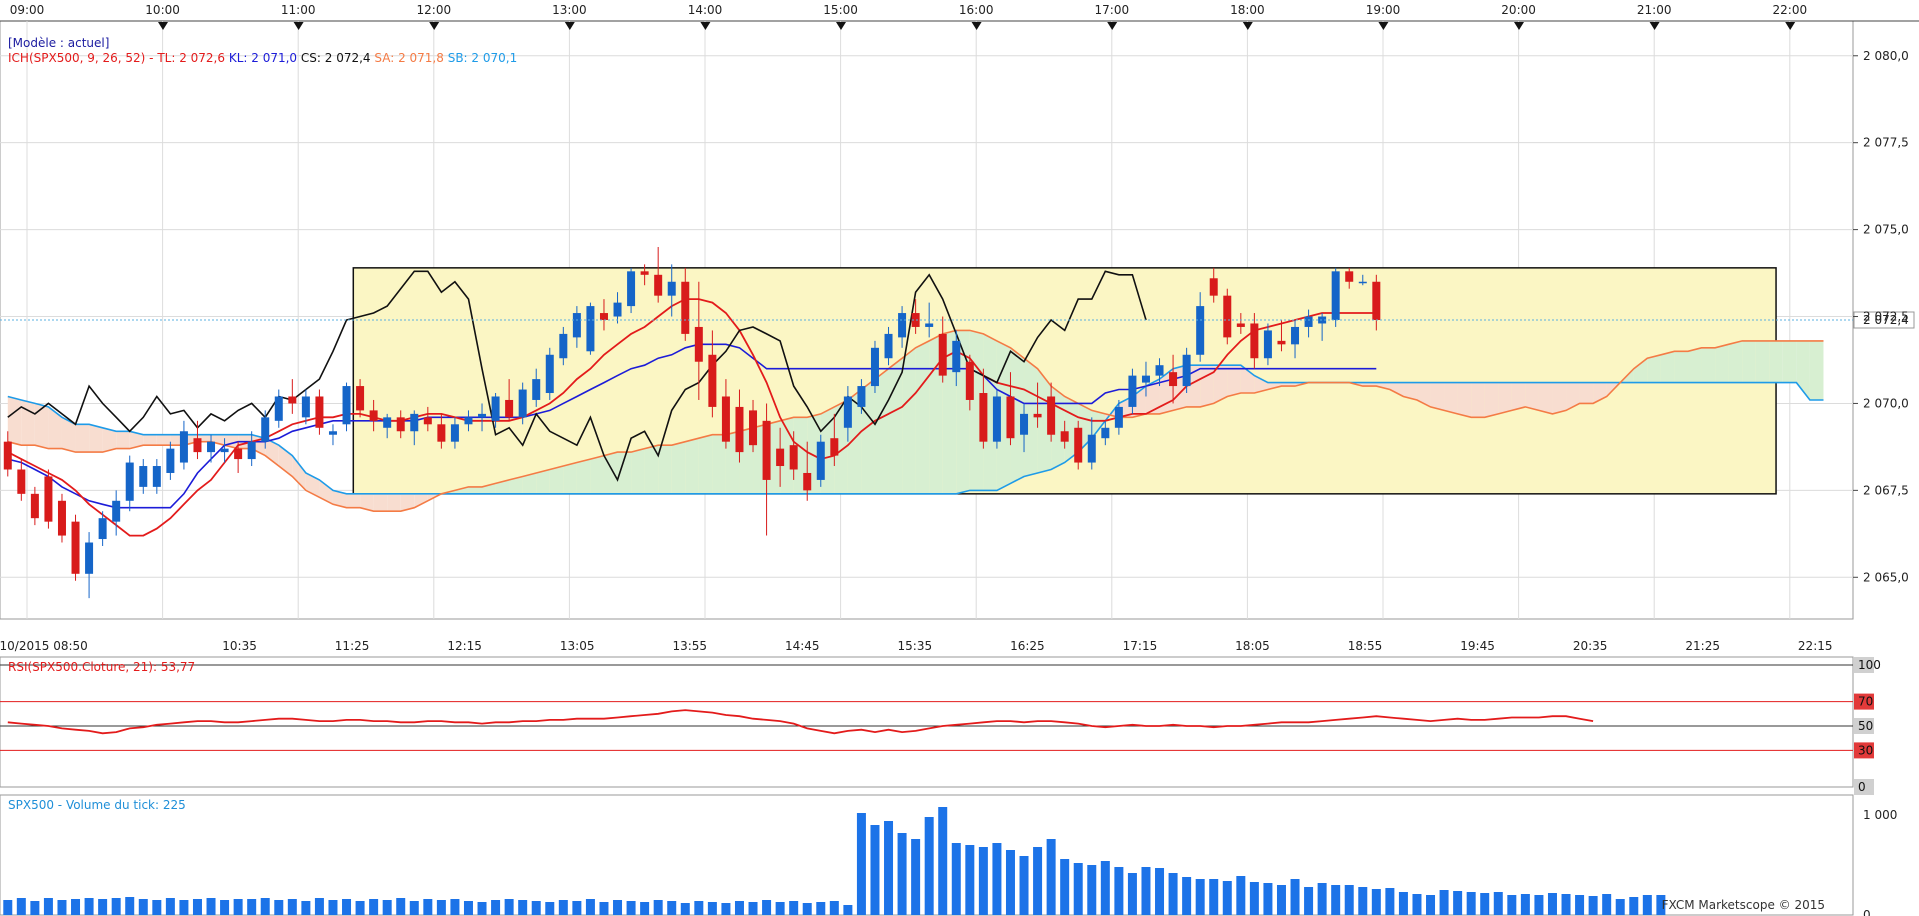  I want to click on volume-chart: 0 1 000, so click(950, 861).